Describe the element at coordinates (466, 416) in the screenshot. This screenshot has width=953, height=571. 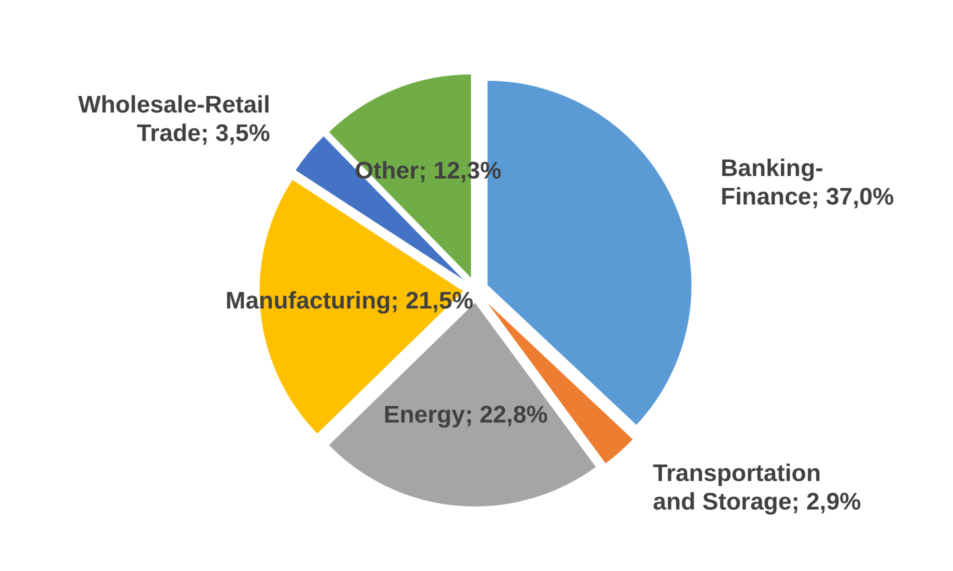
I see `slice-label: Energy; 22,8%` at that location.